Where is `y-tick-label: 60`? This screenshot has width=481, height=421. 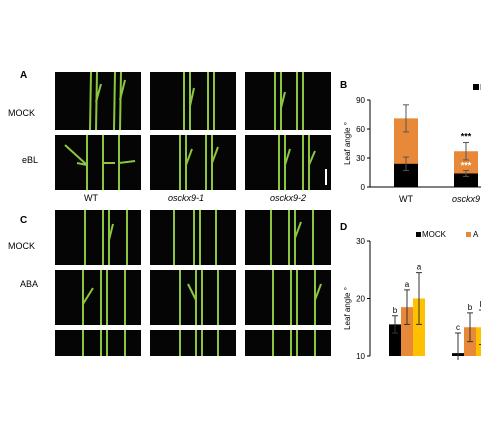 y-tick-label: 60 is located at coordinates (360, 129).